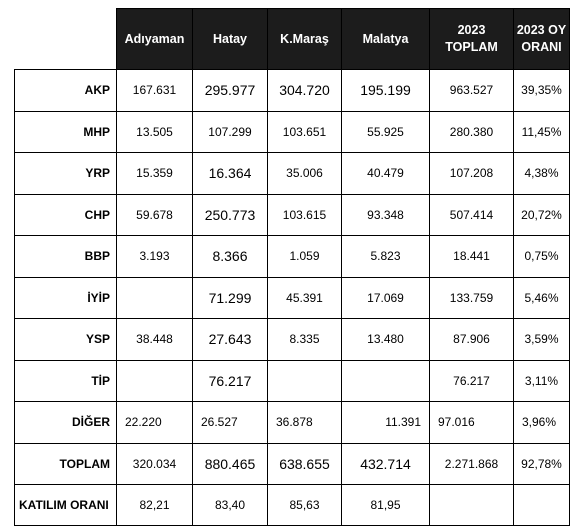 The image size is (580, 529). Describe the element at coordinates (471, 131) in the screenshot. I see `value-cell-toplam: 280.380` at that location.